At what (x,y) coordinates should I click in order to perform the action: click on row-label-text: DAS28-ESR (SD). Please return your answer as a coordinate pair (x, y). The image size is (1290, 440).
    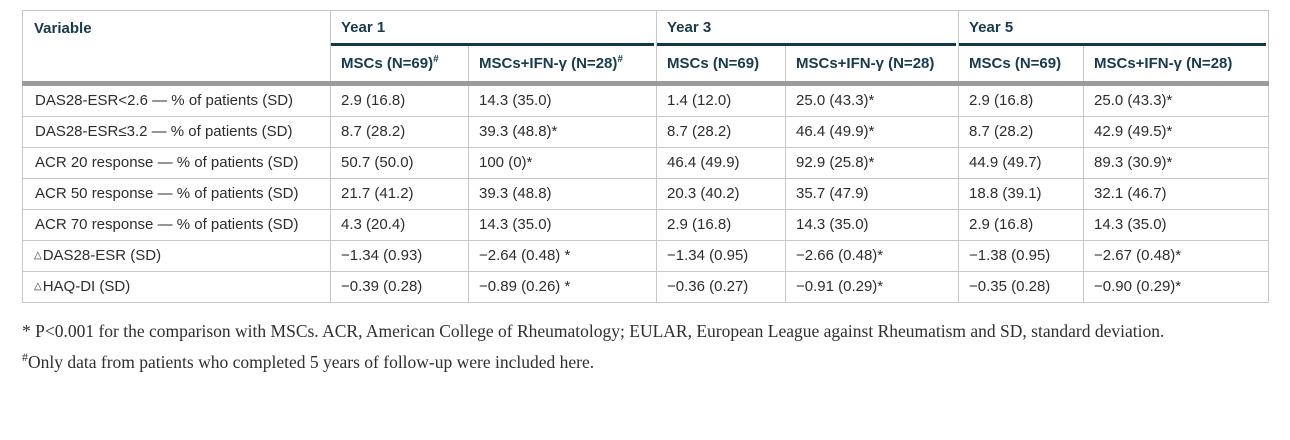
    Looking at the image, I should click on (102, 255).